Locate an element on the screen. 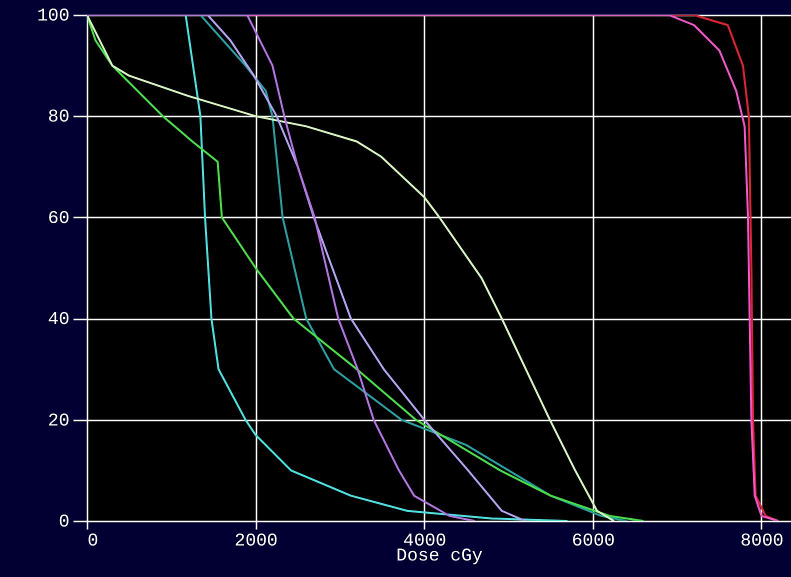 This screenshot has width=791, height=577. x-tick-label: 8000 is located at coordinates (762, 542).